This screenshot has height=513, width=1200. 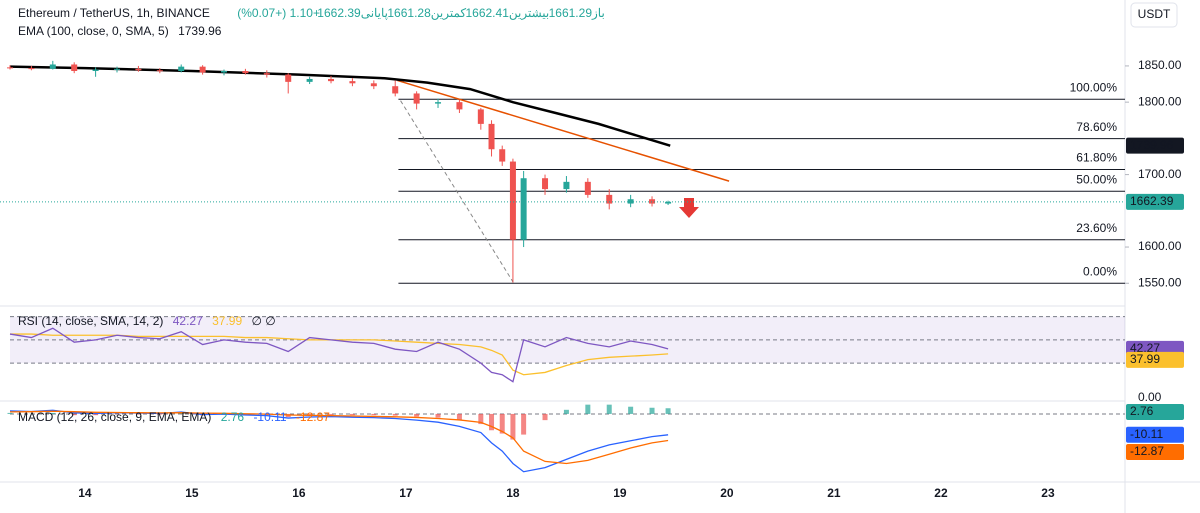 What do you see at coordinates (1048, 493) in the screenshot?
I see `x-tick-label: 23` at bounding box center [1048, 493].